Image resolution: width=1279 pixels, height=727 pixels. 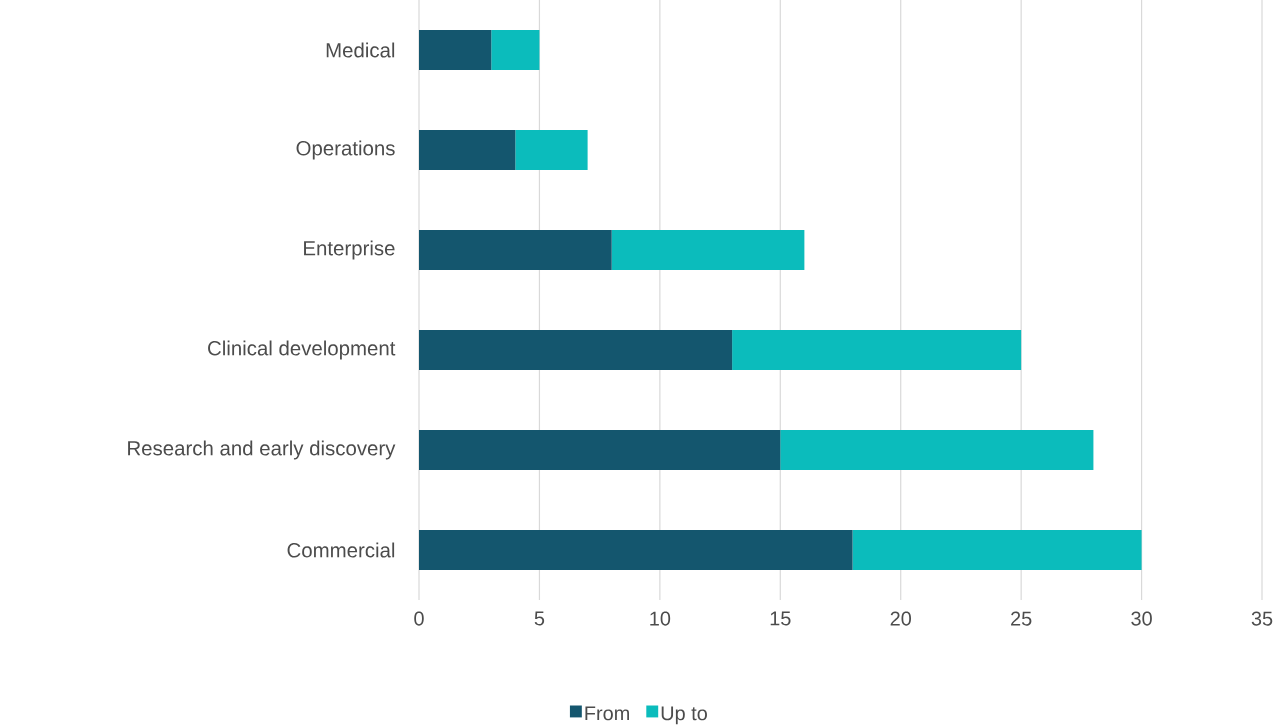 What do you see at coordinates (345, 150) in the screenshot?
I see `y-tick-label: Operations` at bounding box center [345, 150].